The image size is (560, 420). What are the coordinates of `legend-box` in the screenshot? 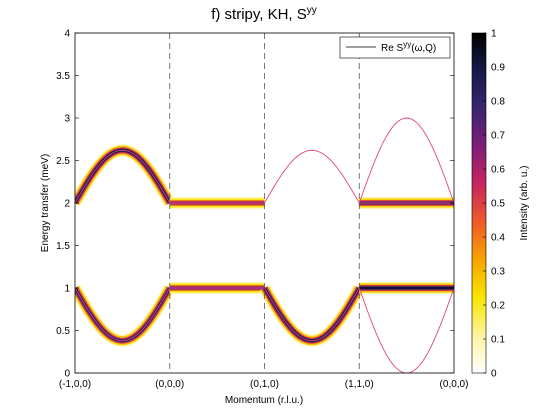 It's located at (395, 47).